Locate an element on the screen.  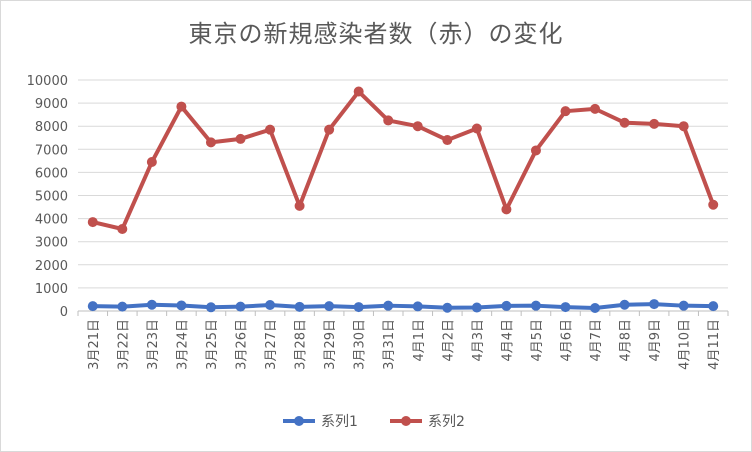
y-tick-label: 6000 is located at coordinates (51, 173).